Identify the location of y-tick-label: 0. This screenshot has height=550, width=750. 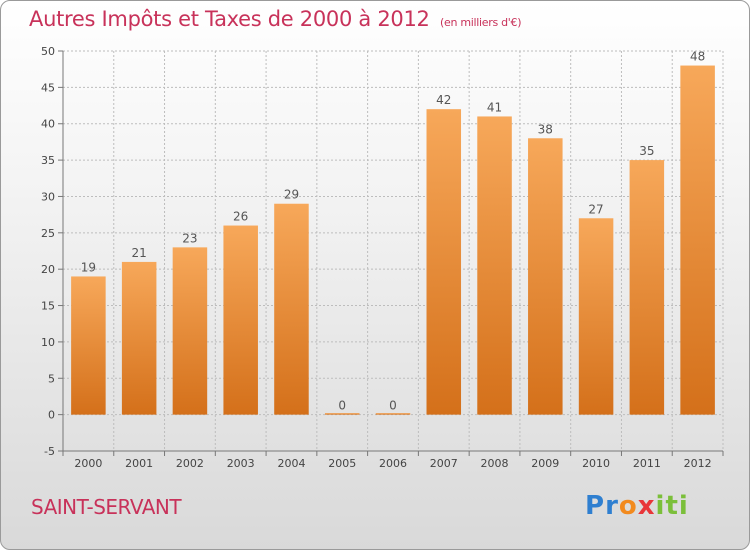
(51, 415).